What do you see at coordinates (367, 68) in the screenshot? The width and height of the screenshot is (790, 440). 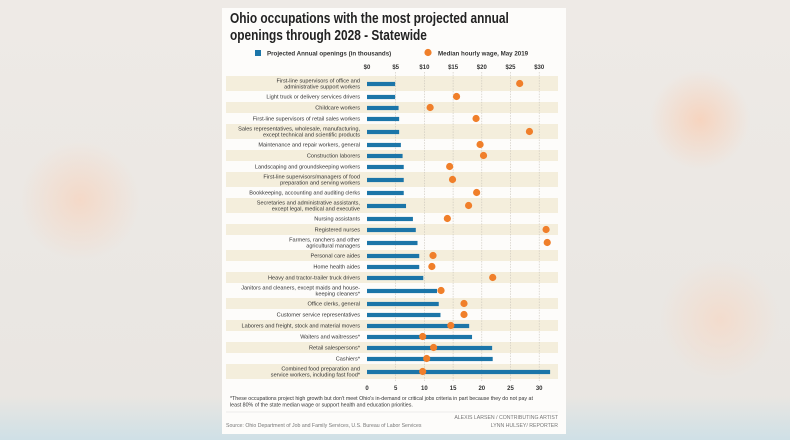 I see `top-tick-label: $0` at bounding box center [367, 68].